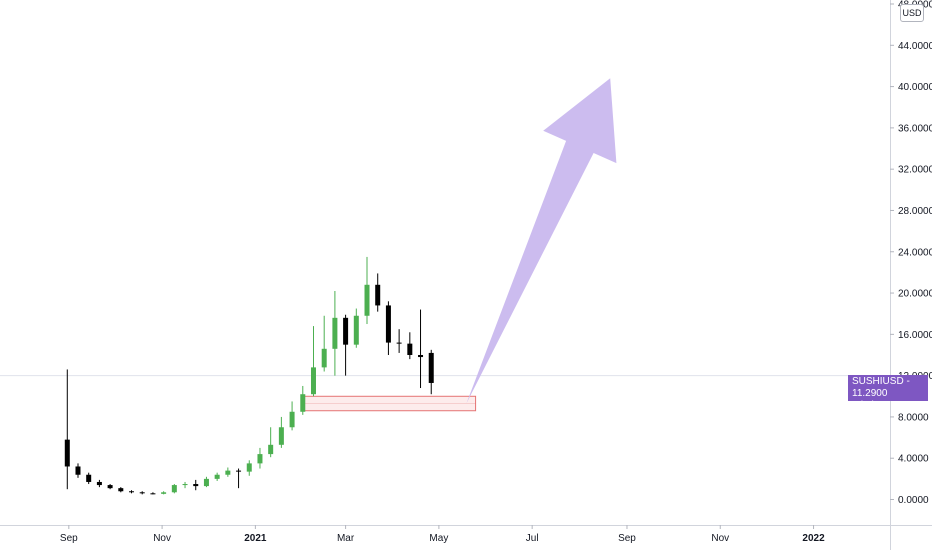  Describe the element at coordinates (532, 538) in the screenshot. I see `time-tick-label: Jul` at that location.